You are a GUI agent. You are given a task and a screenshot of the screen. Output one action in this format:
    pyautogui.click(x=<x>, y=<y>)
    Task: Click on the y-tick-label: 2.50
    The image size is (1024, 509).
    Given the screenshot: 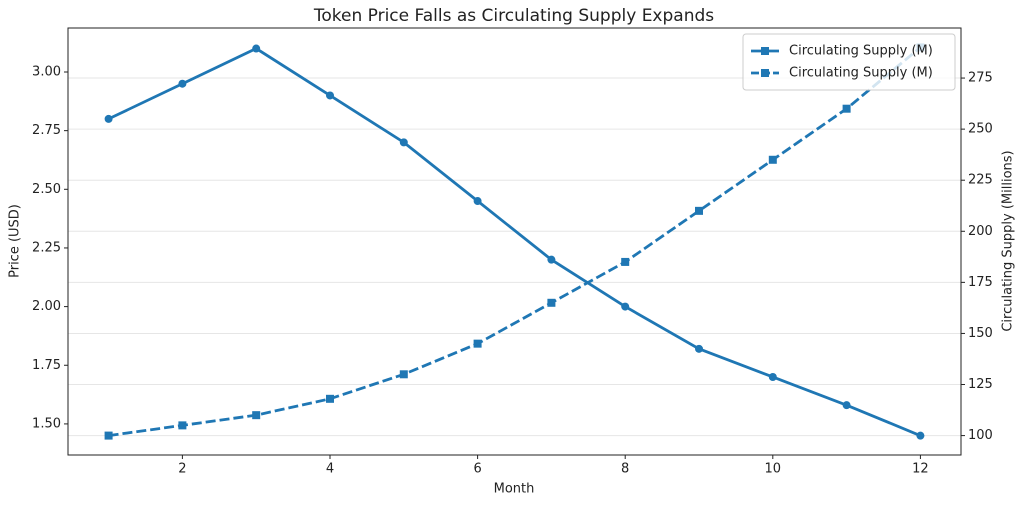 What is the action you would take?
    pyautogui.click(x=46, y=189)
    